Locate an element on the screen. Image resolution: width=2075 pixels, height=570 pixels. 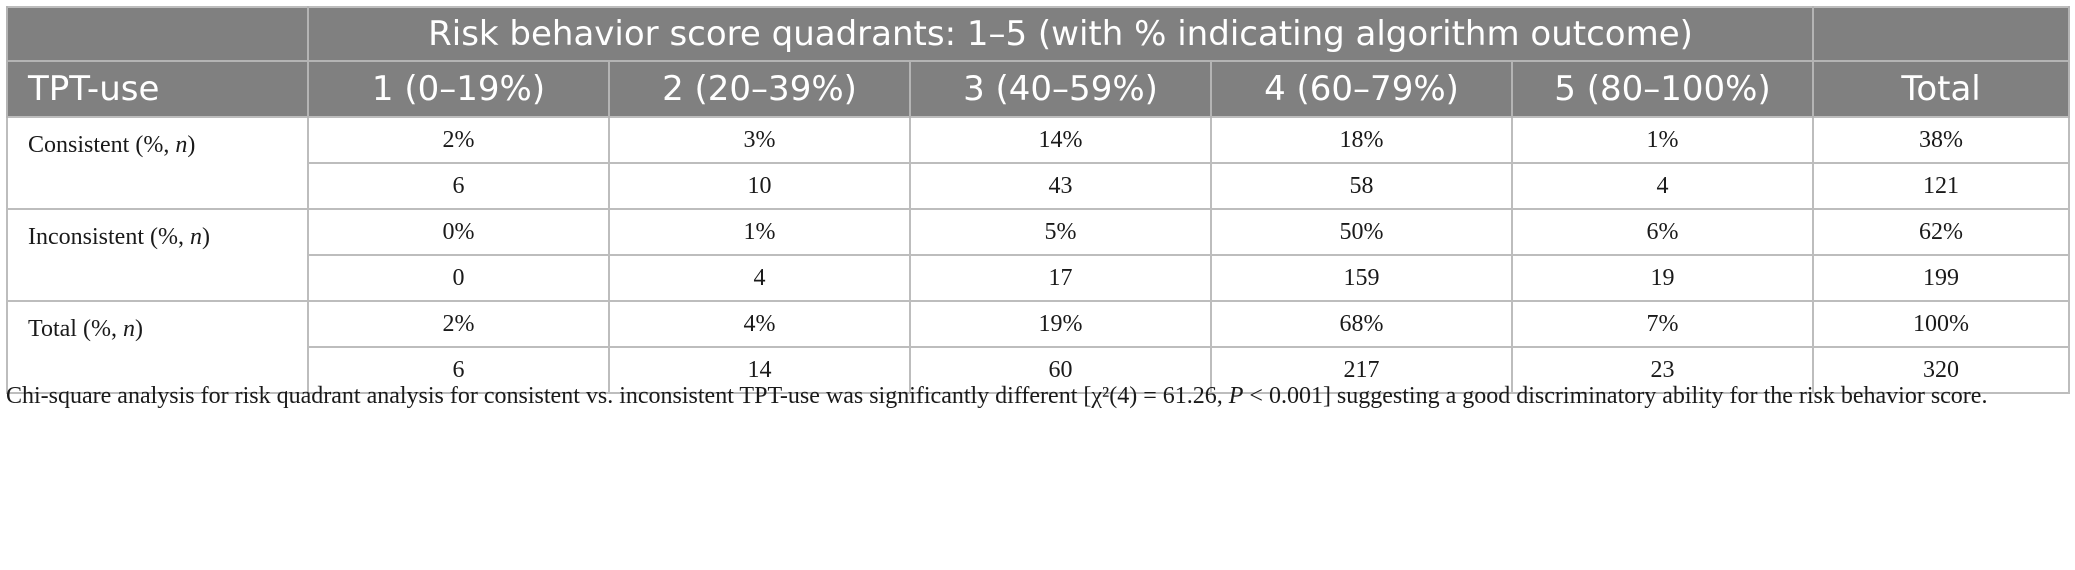
row-label-total: Total (%, n) is located at coordinates (157, 347).